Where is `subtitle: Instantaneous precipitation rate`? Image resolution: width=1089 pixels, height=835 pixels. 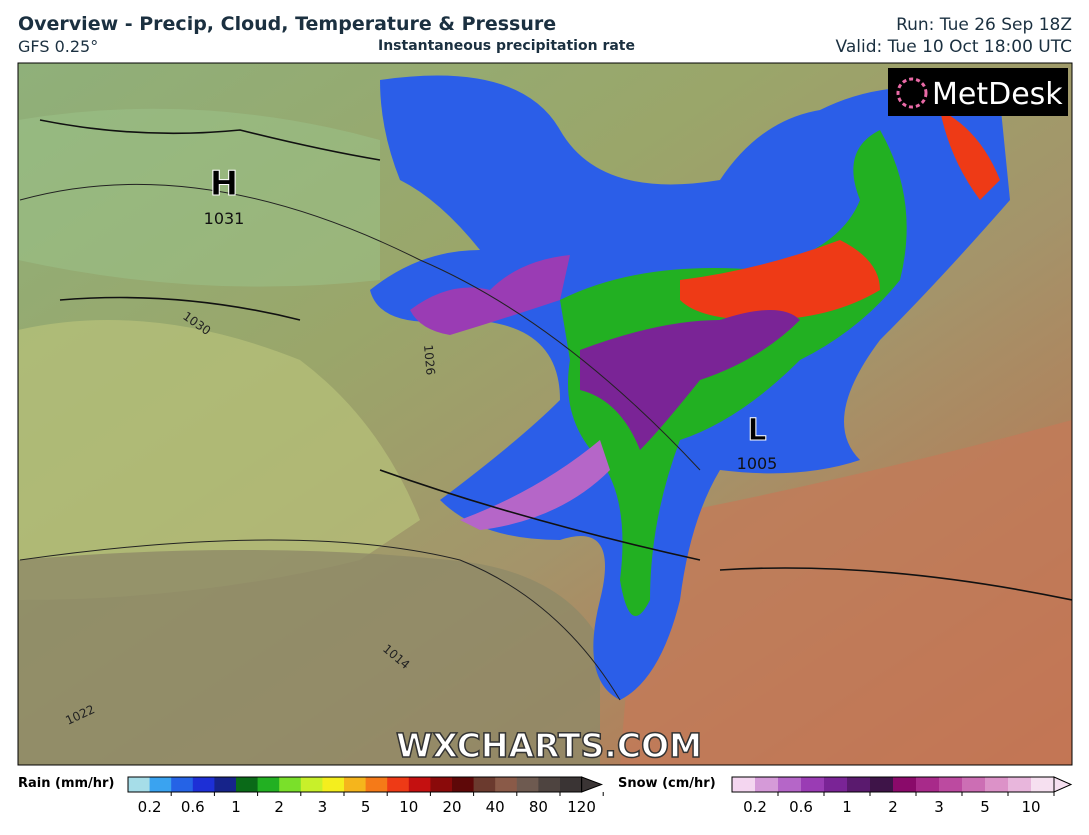 subtitle: Instantaneous precipitation rate is located at coordinates (506, 46).